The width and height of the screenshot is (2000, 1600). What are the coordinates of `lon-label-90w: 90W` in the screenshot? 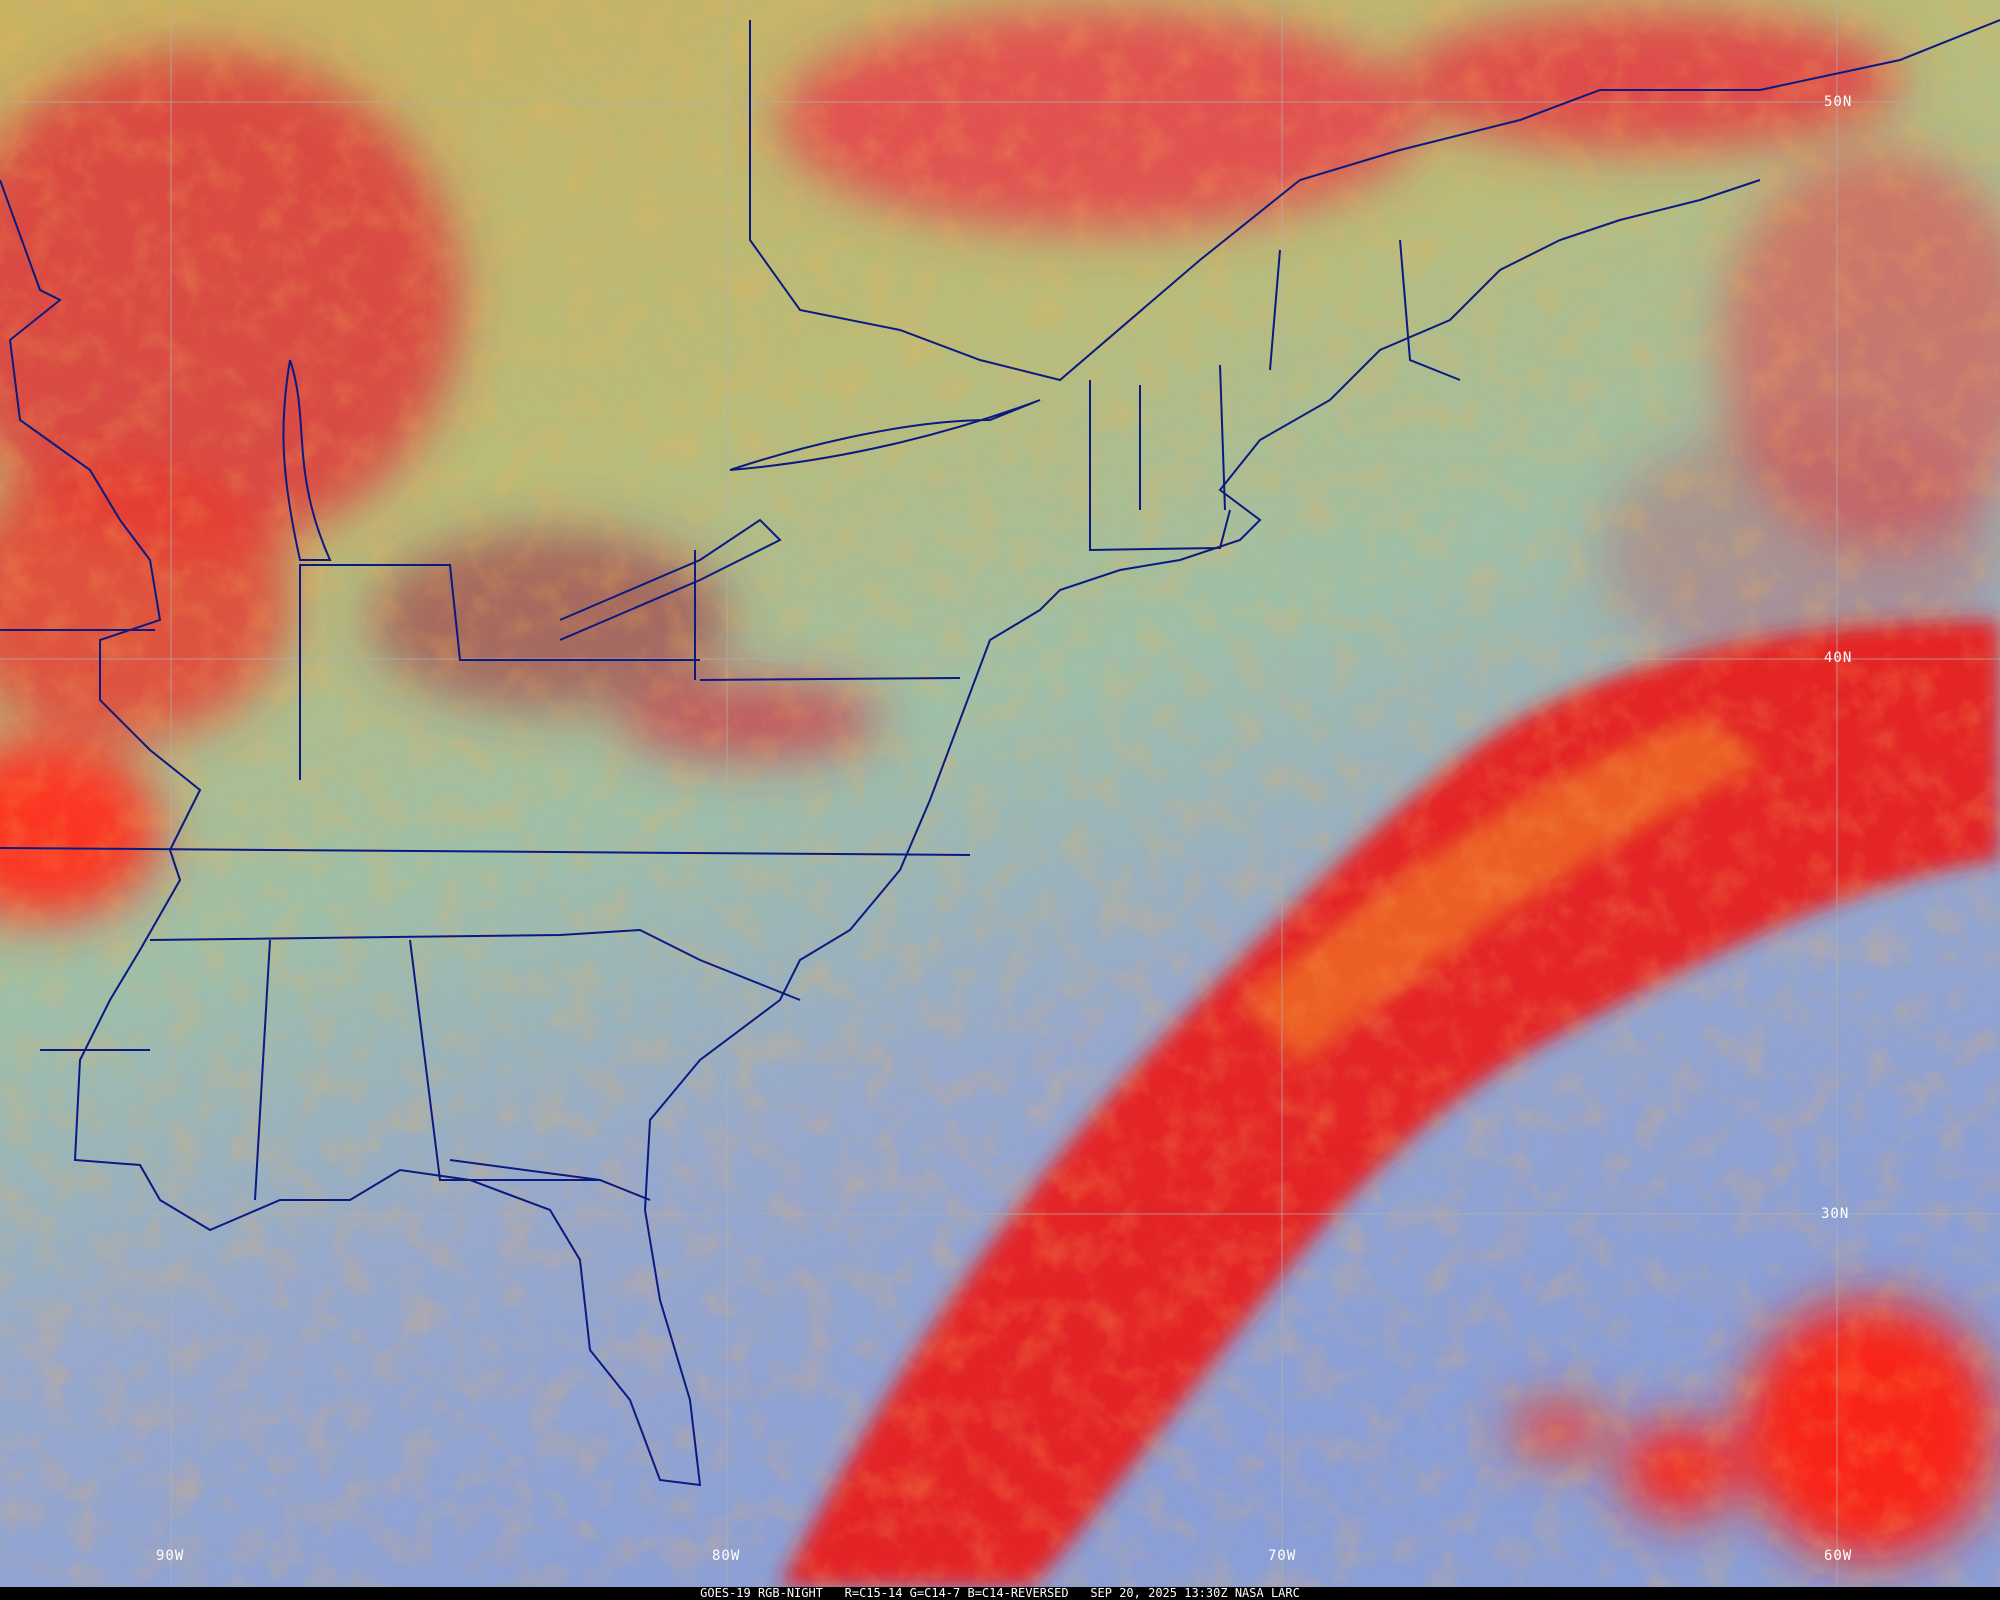 It's located at (170, 1556).